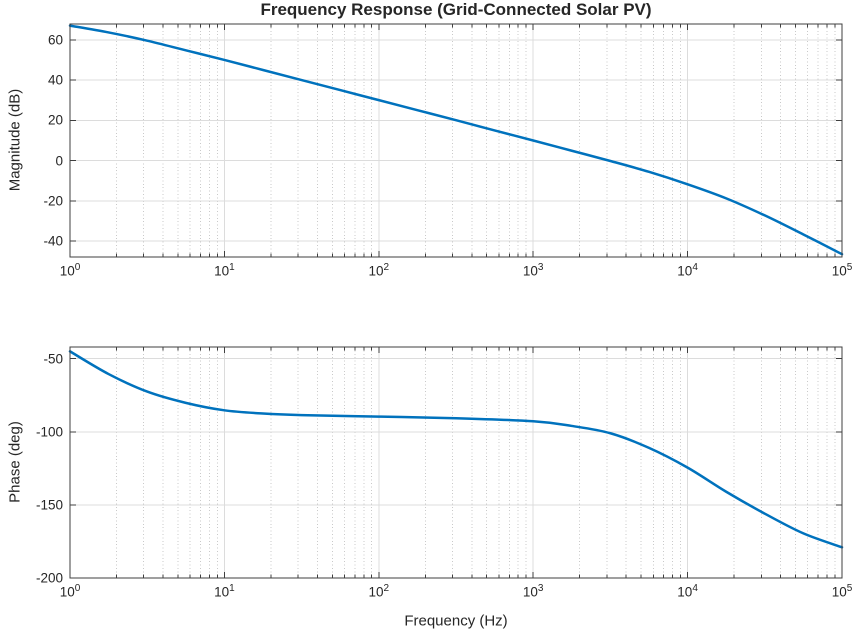 The image size is (859, 639). I want to click on y-tick-label: -20, so click(53, 201).